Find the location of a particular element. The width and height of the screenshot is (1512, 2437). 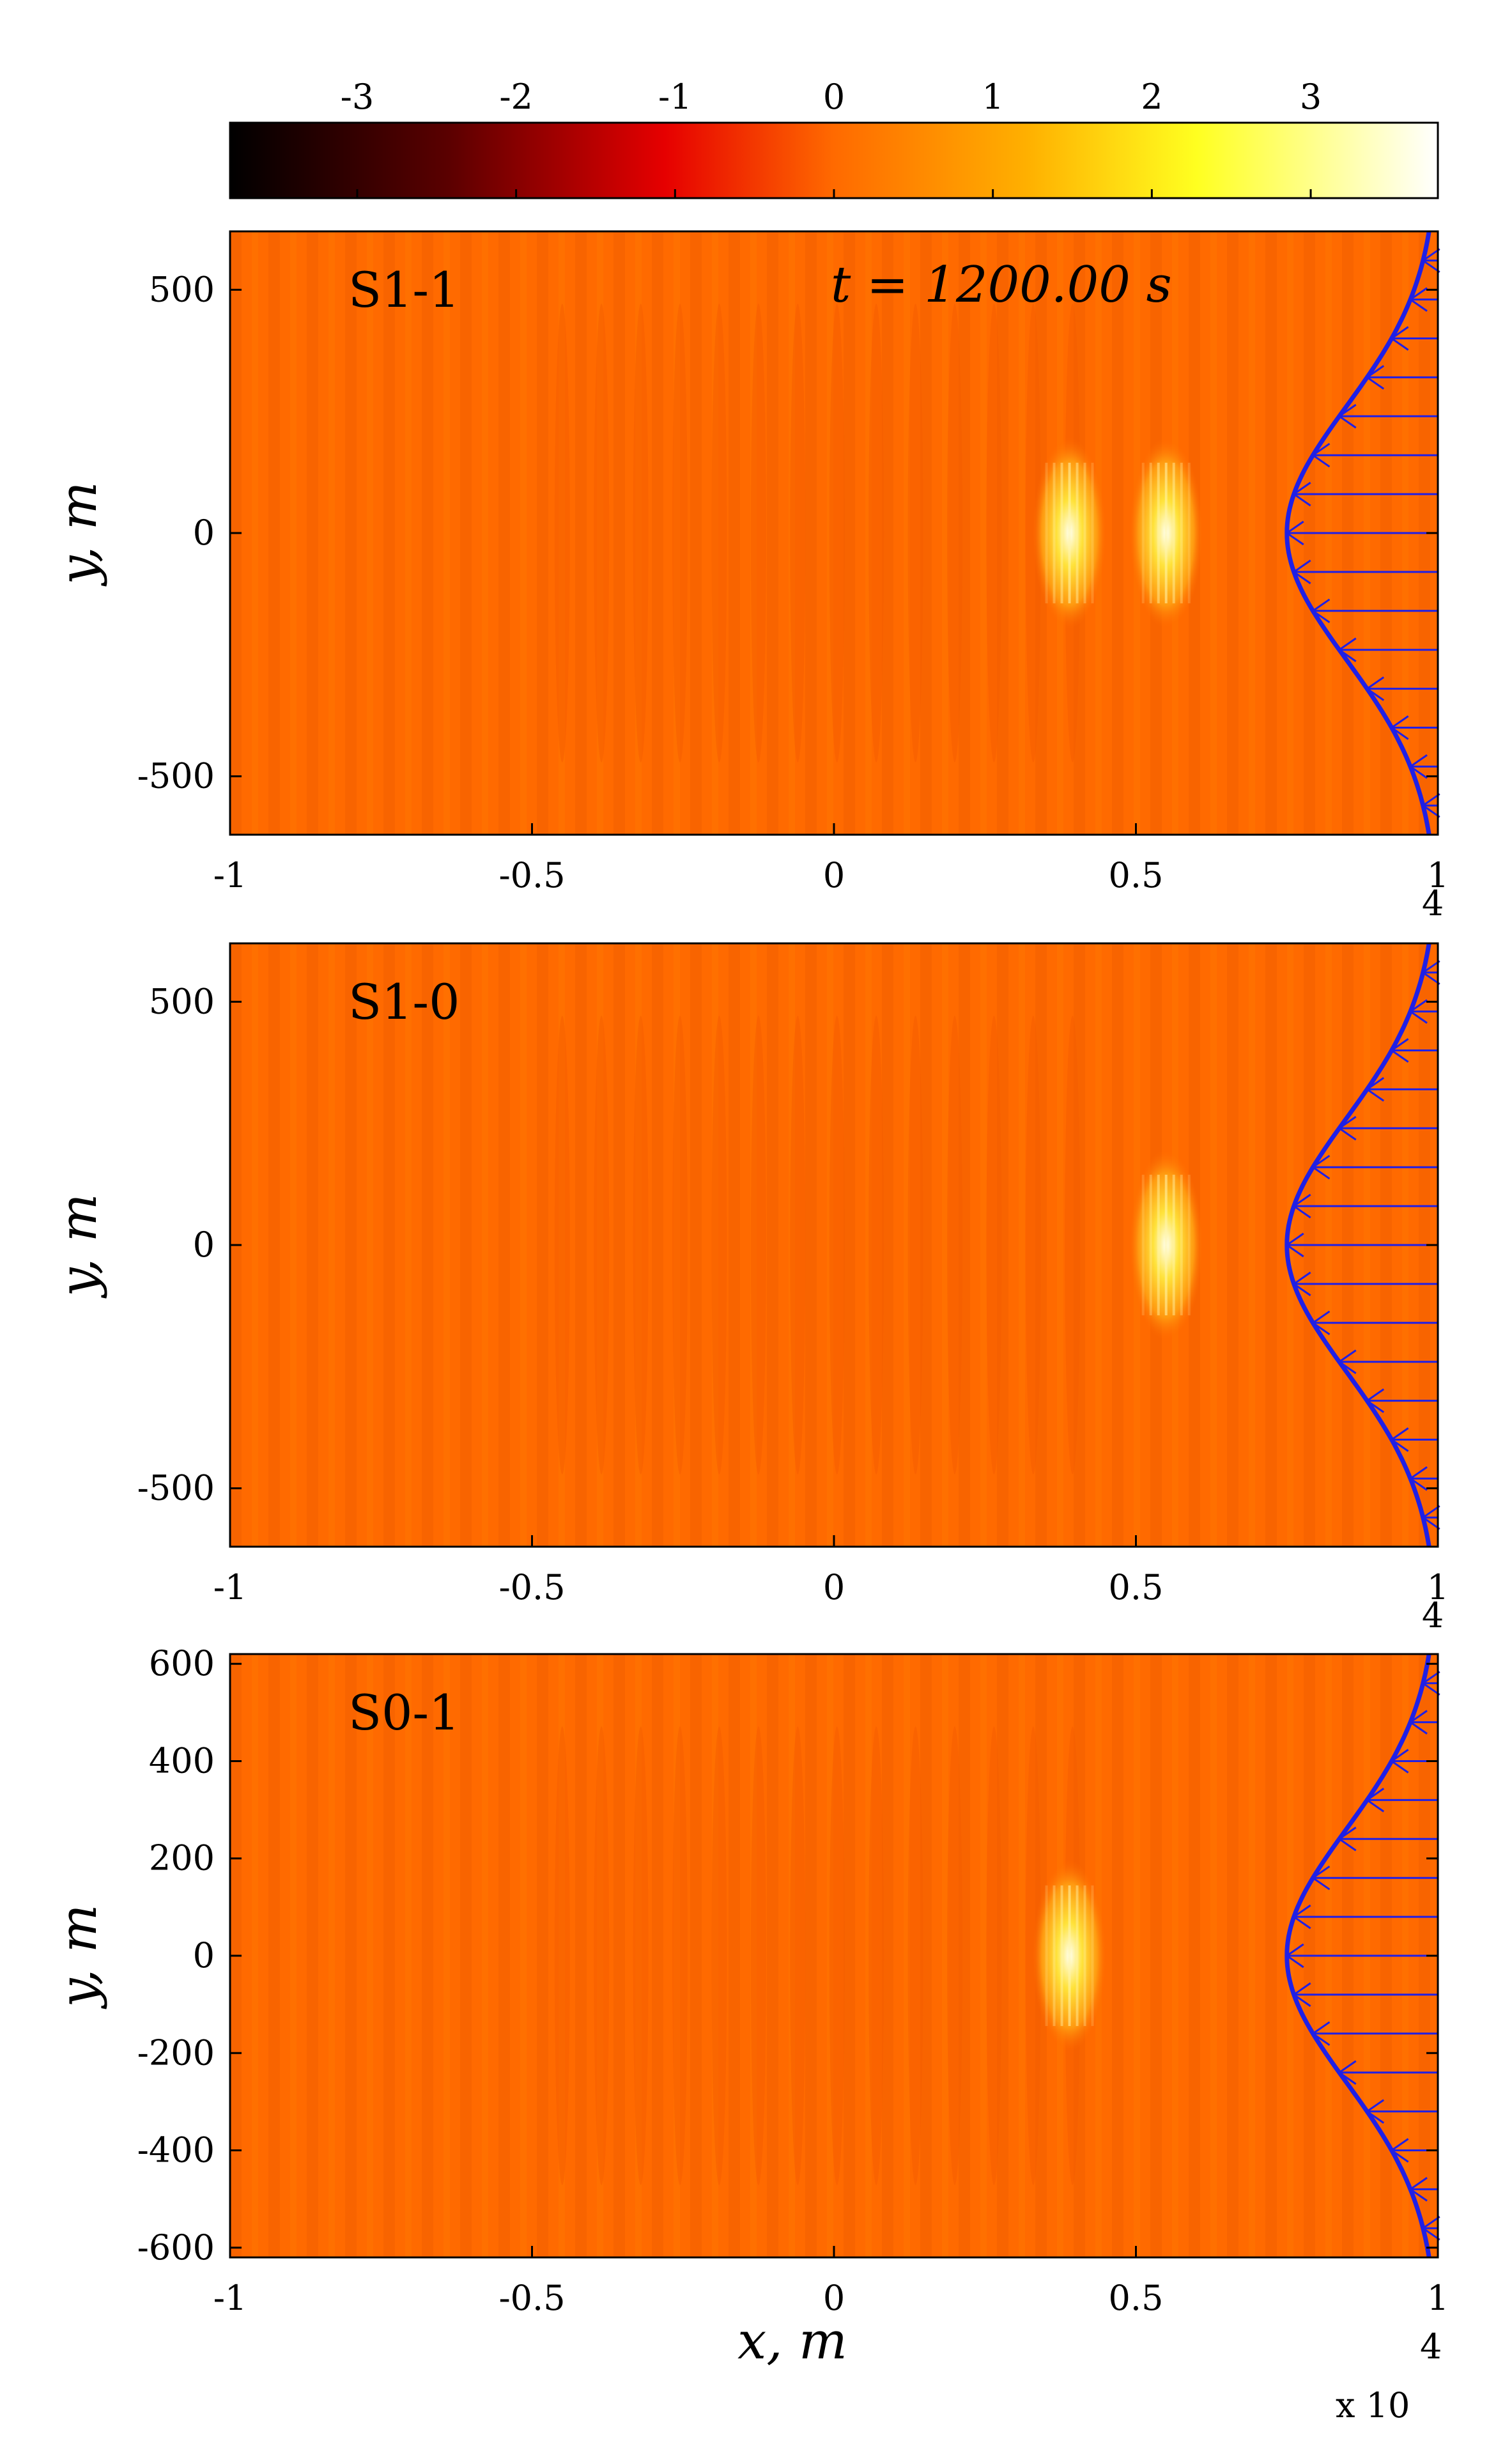

colorbar-tick-label: -3 is located at coordinates (358, 97).